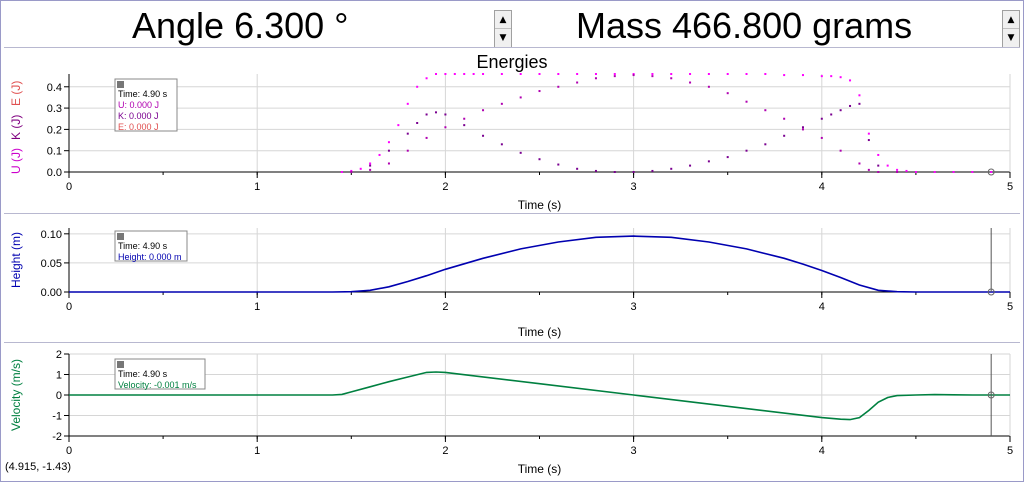  I want to click on toolbar-divider, so click(512, 47).